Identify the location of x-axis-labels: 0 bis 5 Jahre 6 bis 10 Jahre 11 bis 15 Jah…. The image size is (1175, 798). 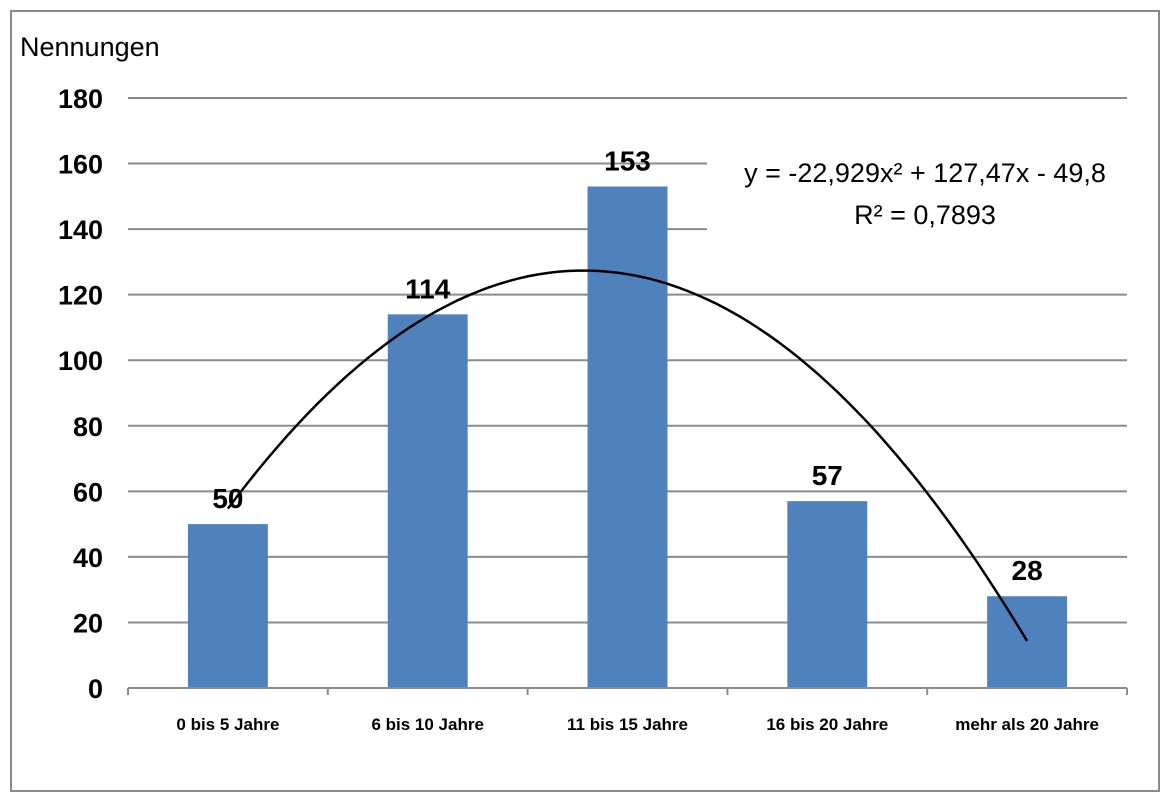
(637, 724).